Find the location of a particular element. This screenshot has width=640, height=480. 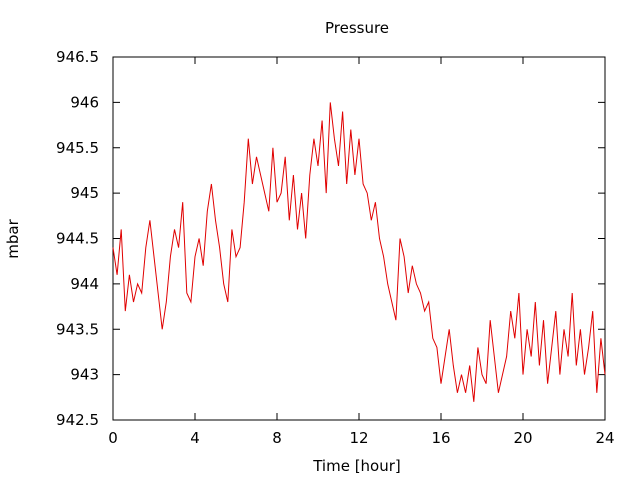

chart-title: Pressure is located at coordinates (357, 28).